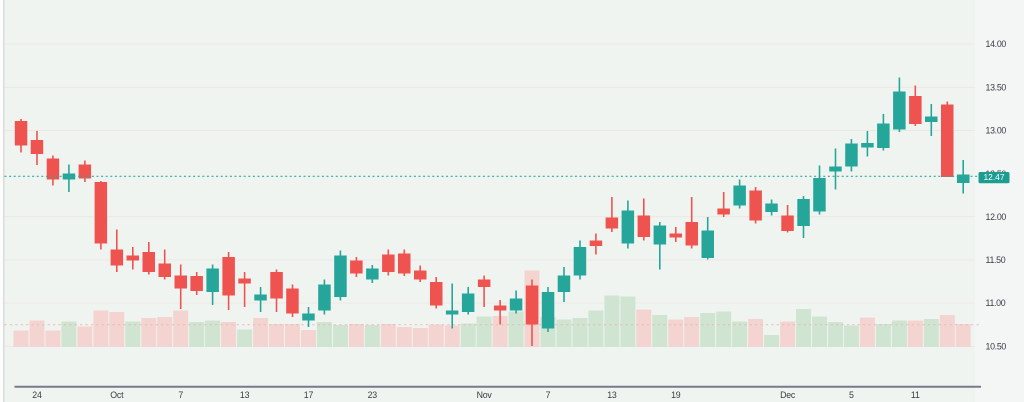 This screenshot has height=402, width=1024. I want to click on svg-text: 10.50, so click(996, 346).